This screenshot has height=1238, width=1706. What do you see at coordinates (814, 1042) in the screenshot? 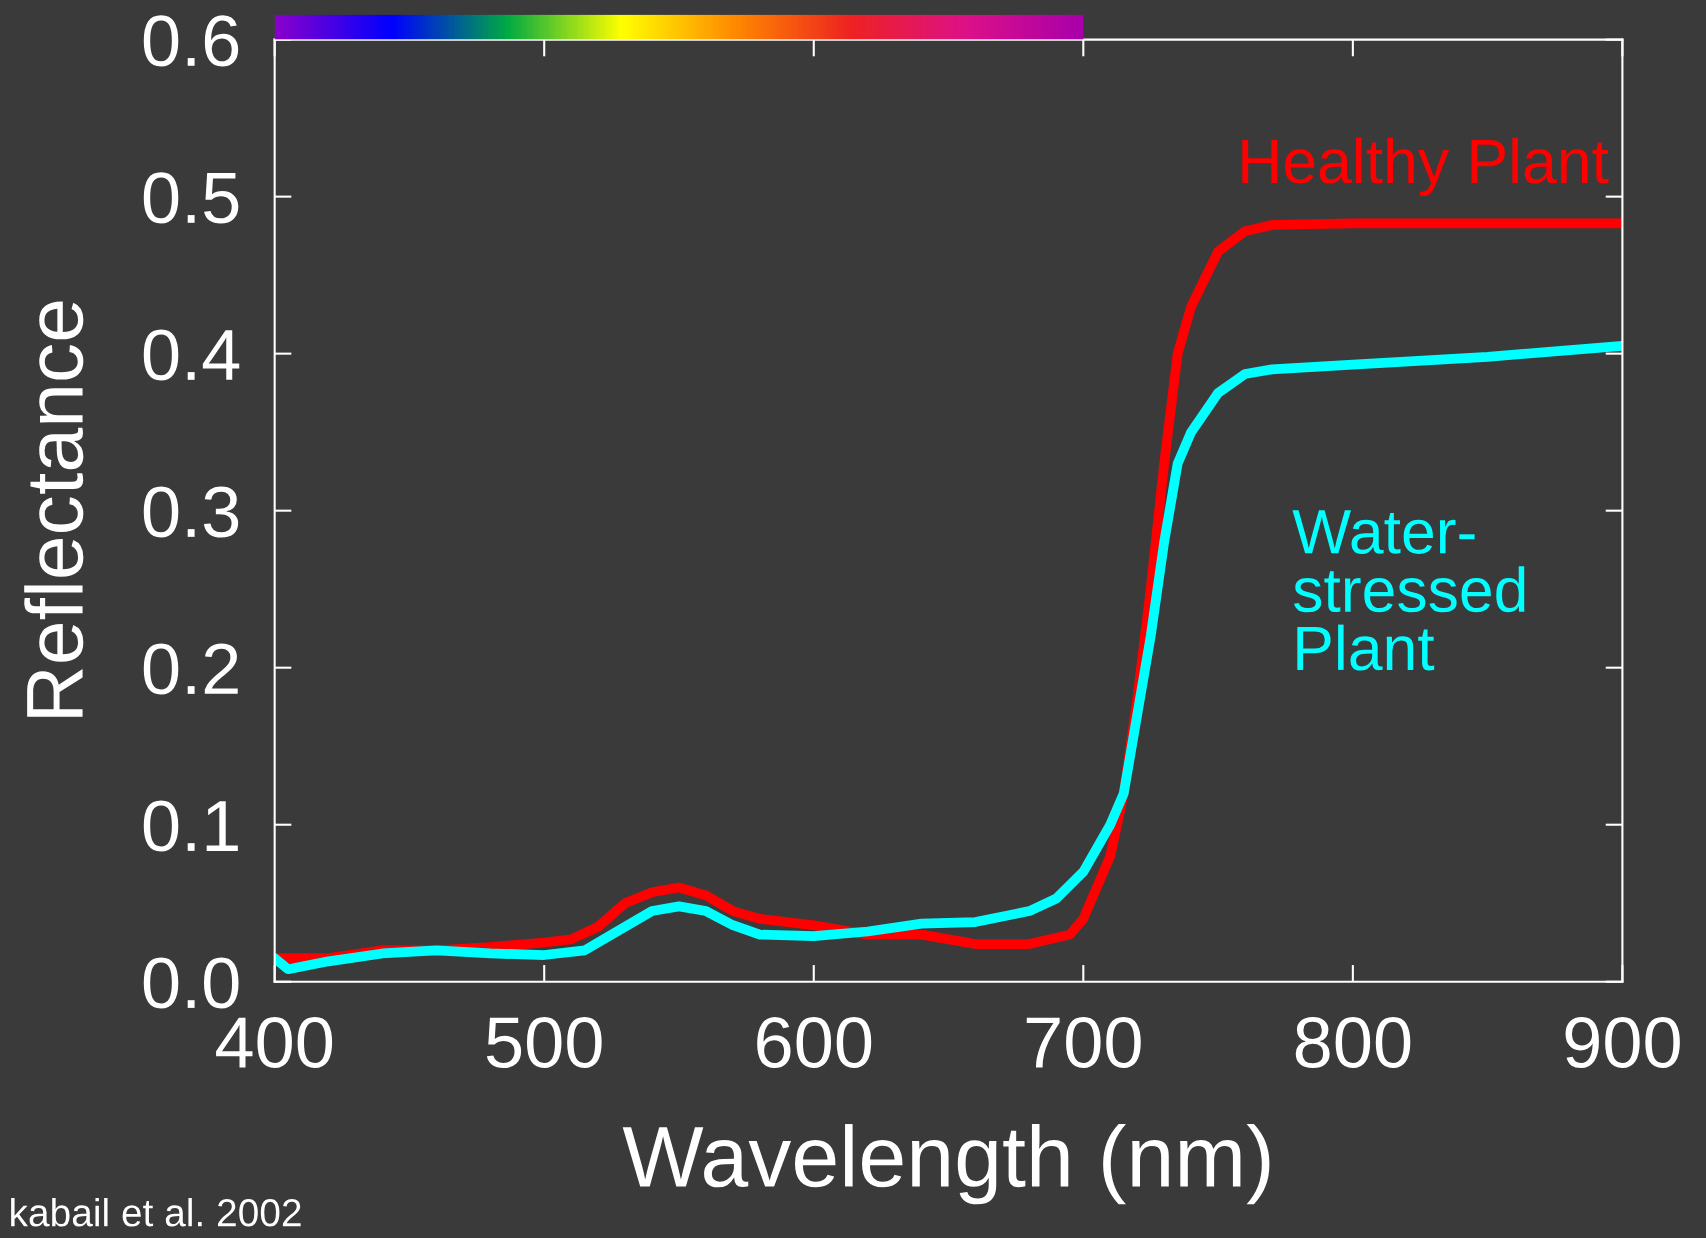
I see `x-tick-label: 600` at bounding box center [814, 1042].